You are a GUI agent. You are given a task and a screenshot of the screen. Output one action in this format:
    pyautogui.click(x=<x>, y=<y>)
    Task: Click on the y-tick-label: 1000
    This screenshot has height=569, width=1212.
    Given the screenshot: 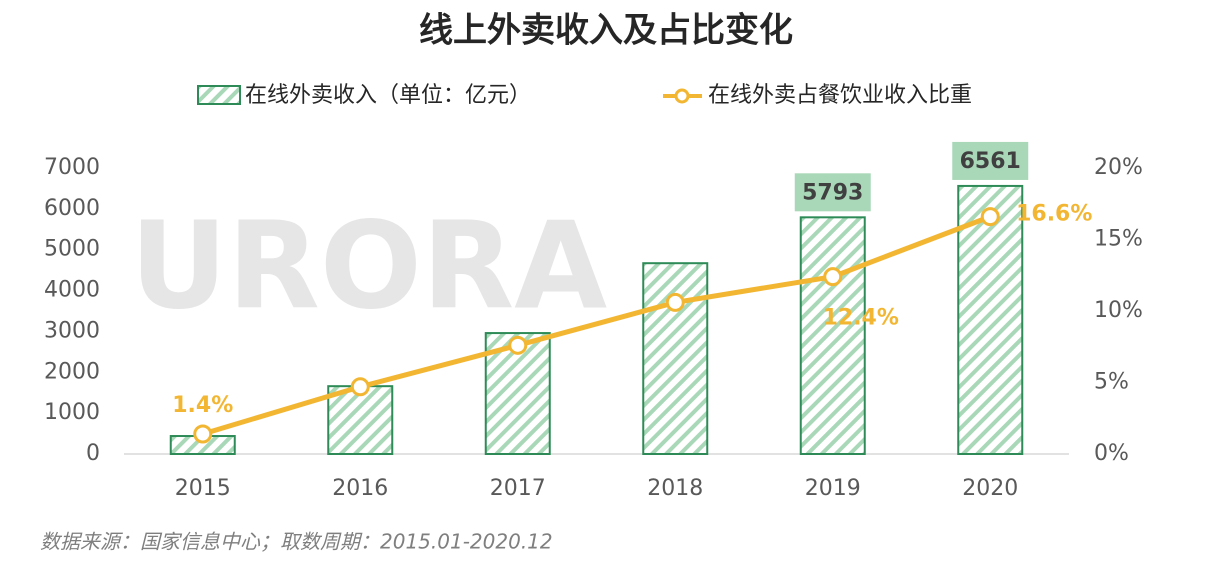 What is the action you would take?
    pyautogui.click(x=72, y=412)
    